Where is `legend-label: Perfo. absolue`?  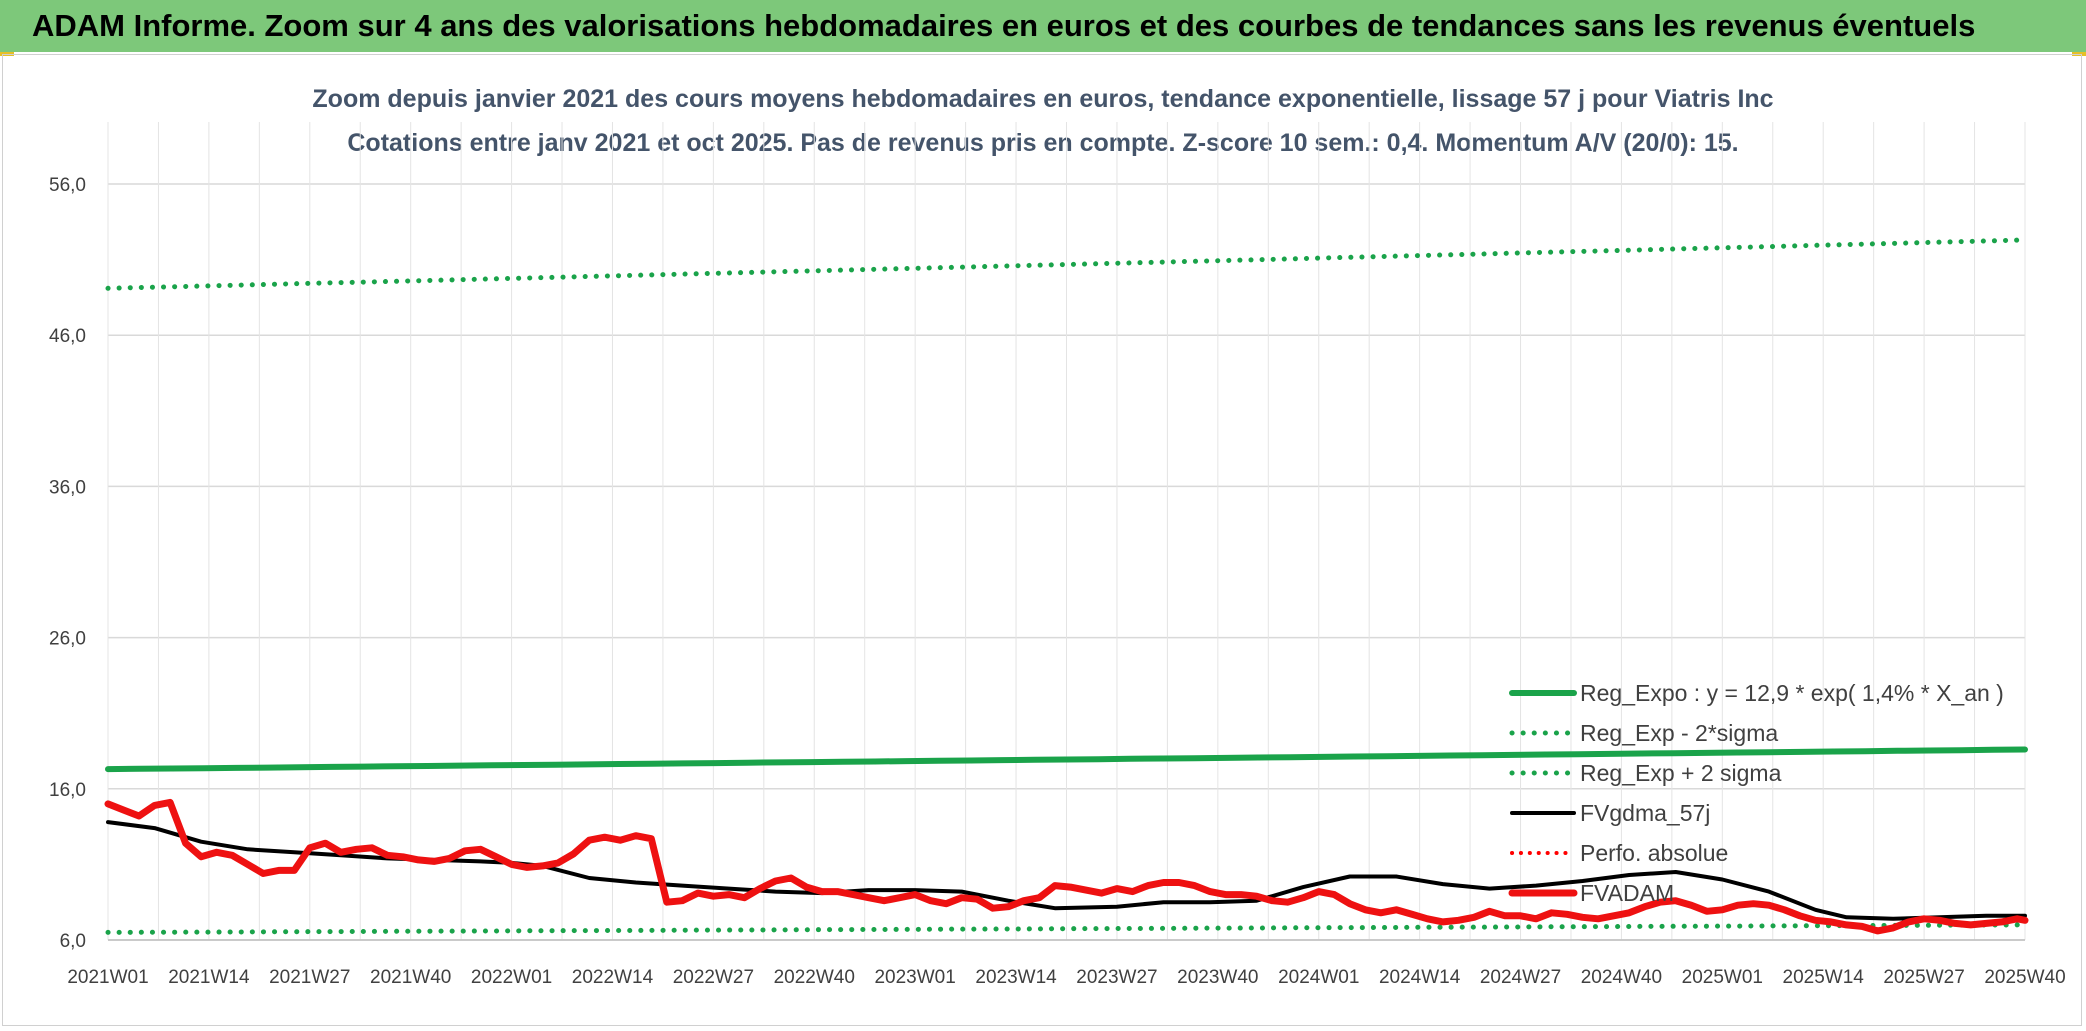 legend-label: Perfo. absolue is located at coordinates (1654, 853).